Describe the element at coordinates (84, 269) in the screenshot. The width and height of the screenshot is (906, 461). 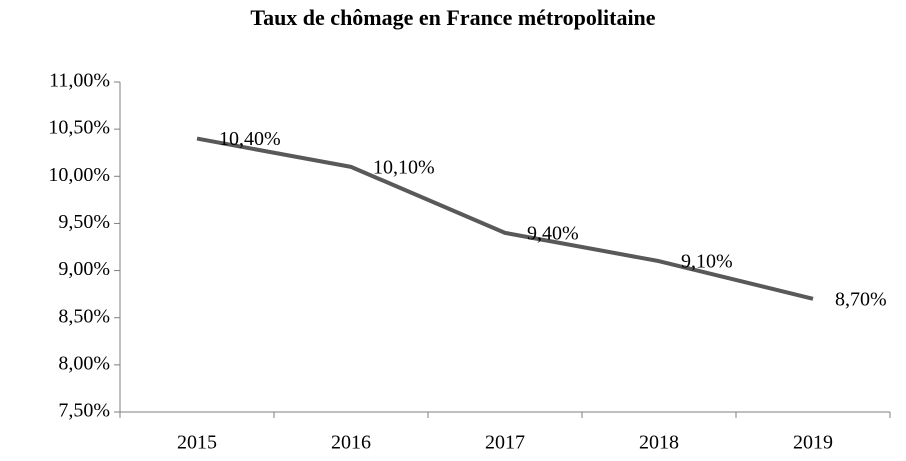
I see `y-tick-label: 9,00%` at that location.